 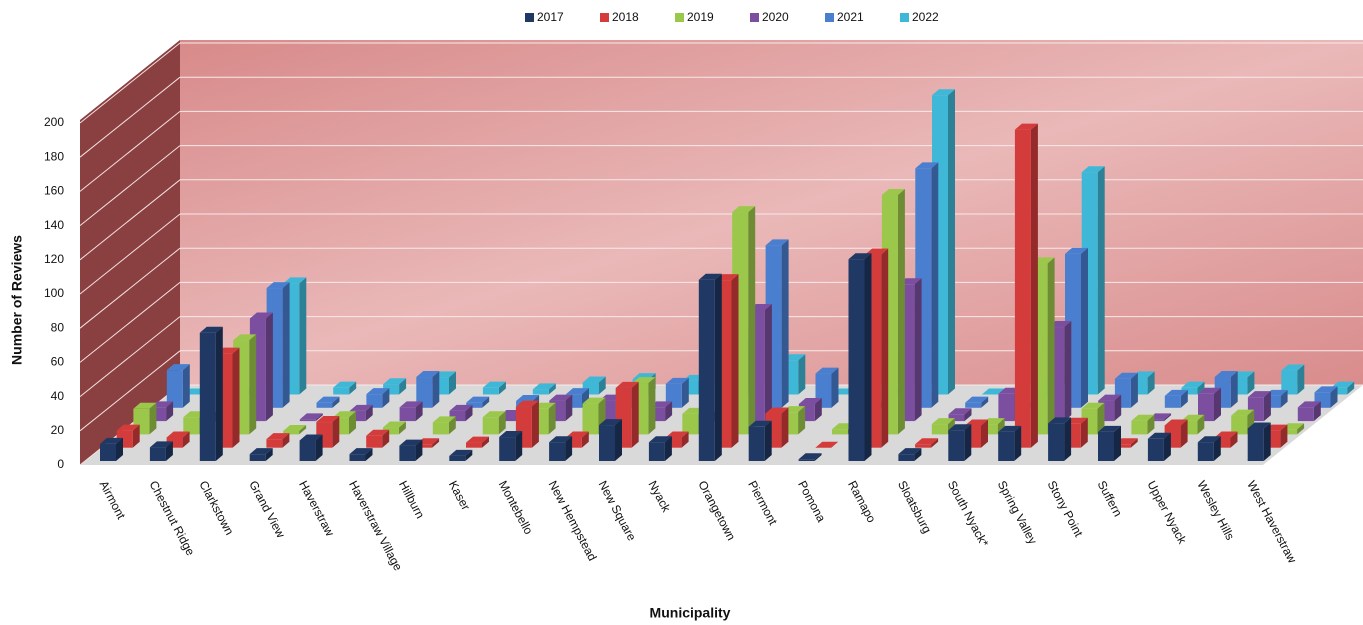 I want to click on y-tick-label: 0, so click(x=60, y=464).